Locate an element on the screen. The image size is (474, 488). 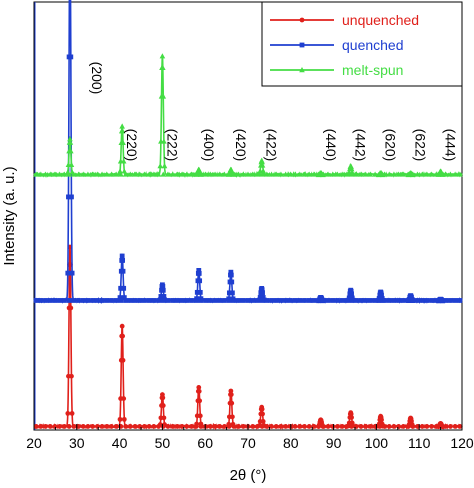
peak-label: (442) is located at coordinates (361, 145).